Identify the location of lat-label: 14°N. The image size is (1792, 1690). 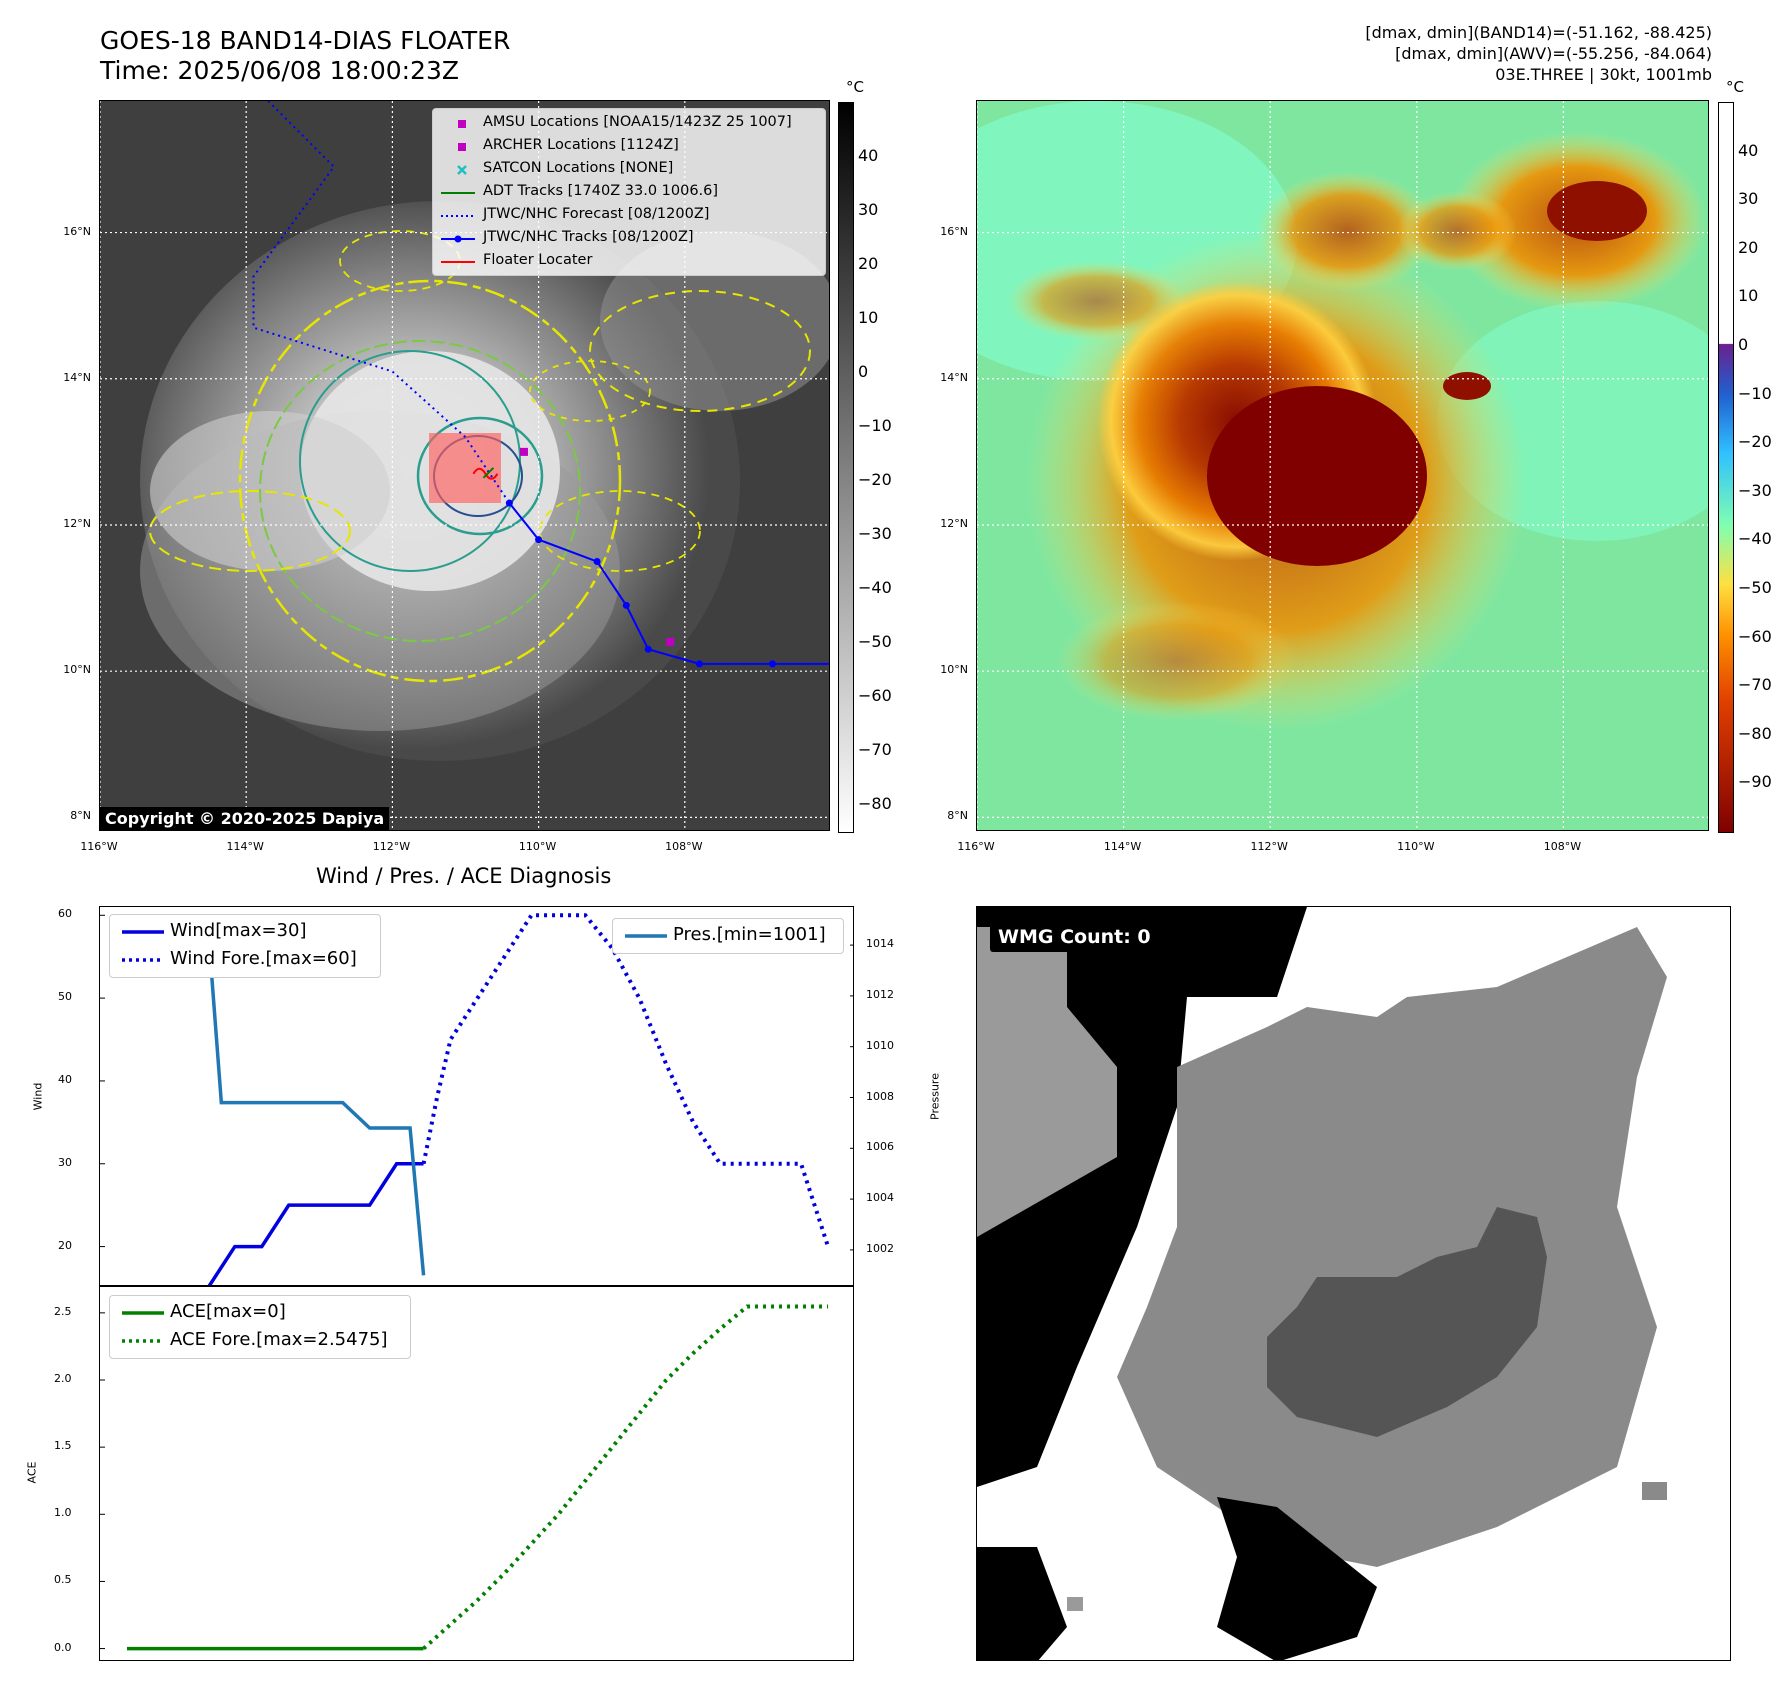
(954, 377).